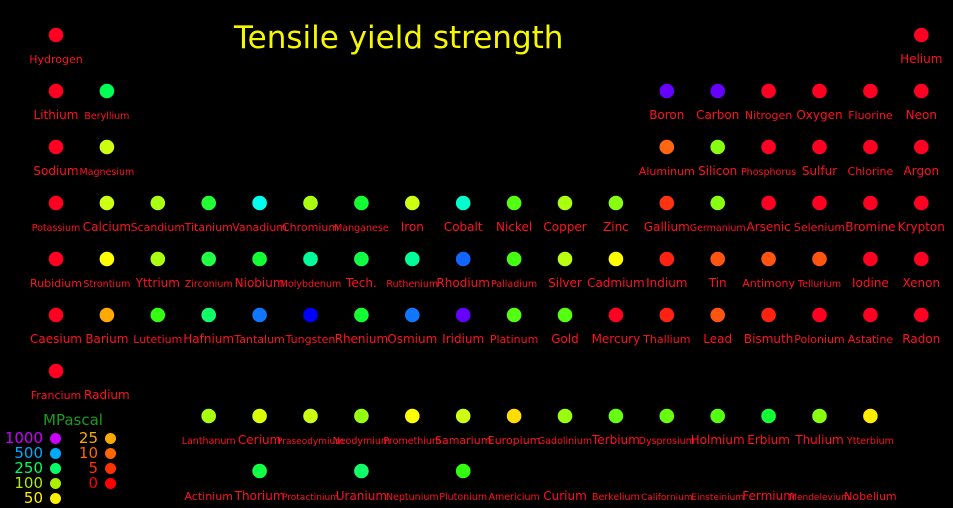 This screenshot has height=508, width=953. What do you see at coordinates (819, 227) in the screenshot?
I see `element-label-selenium: Selenium` at bounding box center [819, 227].